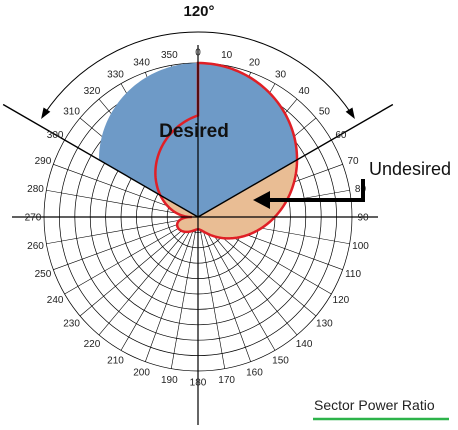 Image resolution: width=458 pixels, height=430 pixels. Describe the element at coordinates (92, 91) in the screenshot. I see `angle-label: 320` at that location.